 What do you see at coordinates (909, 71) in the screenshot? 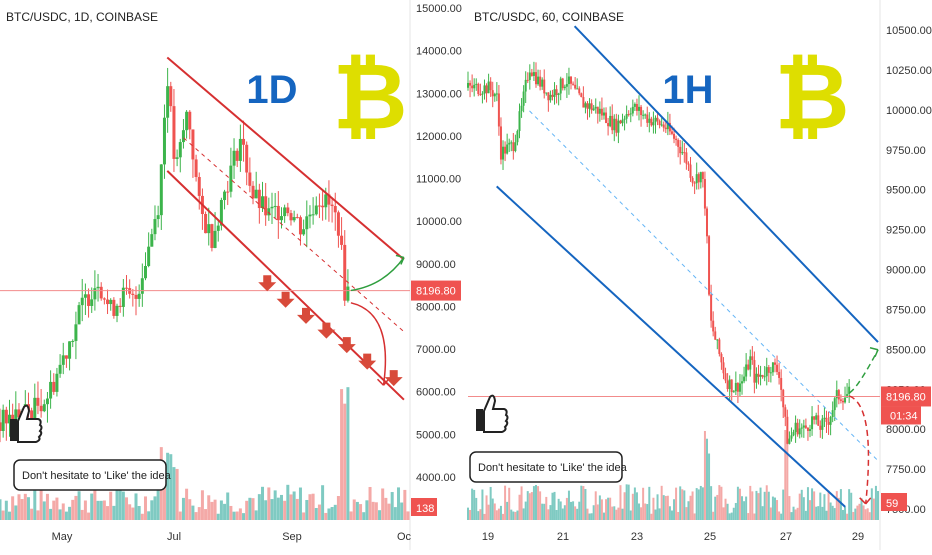
I see `y-tick-label: 10250.00` at bounding box center [909, 71].